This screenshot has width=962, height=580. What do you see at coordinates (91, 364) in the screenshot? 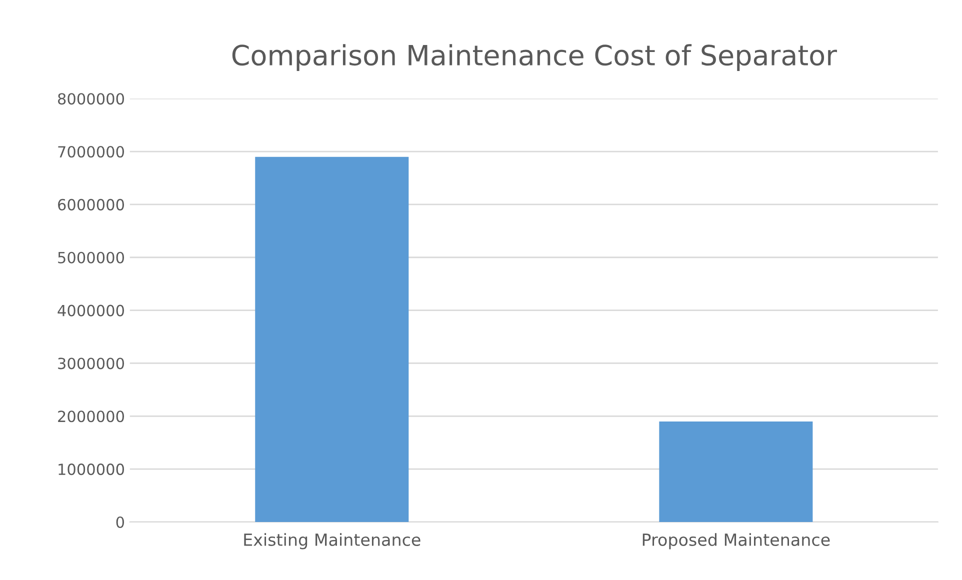
I see `y-tick-label: 3000000` at bounding box center [91, 364].